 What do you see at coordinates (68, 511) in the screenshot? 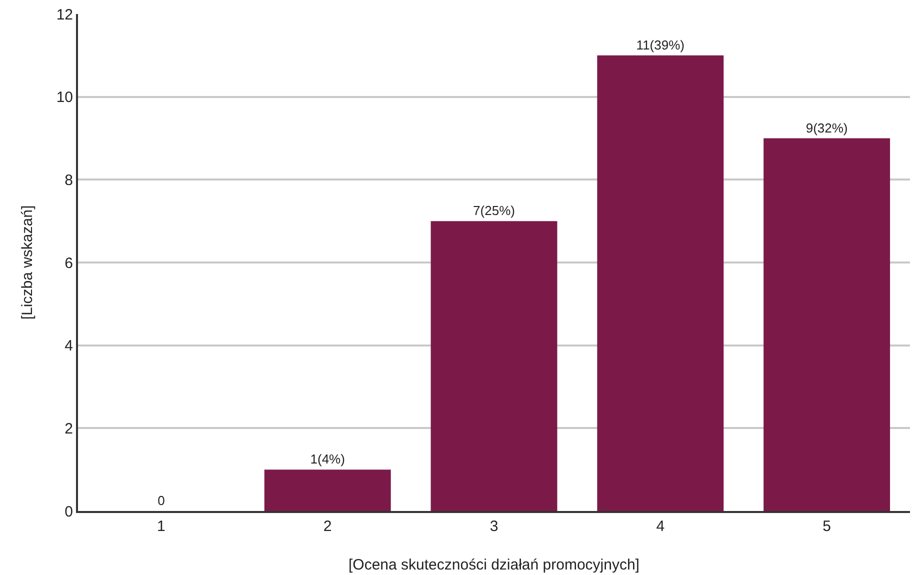
I see `y-tick-label: 0` at bounding box center [68, 511].